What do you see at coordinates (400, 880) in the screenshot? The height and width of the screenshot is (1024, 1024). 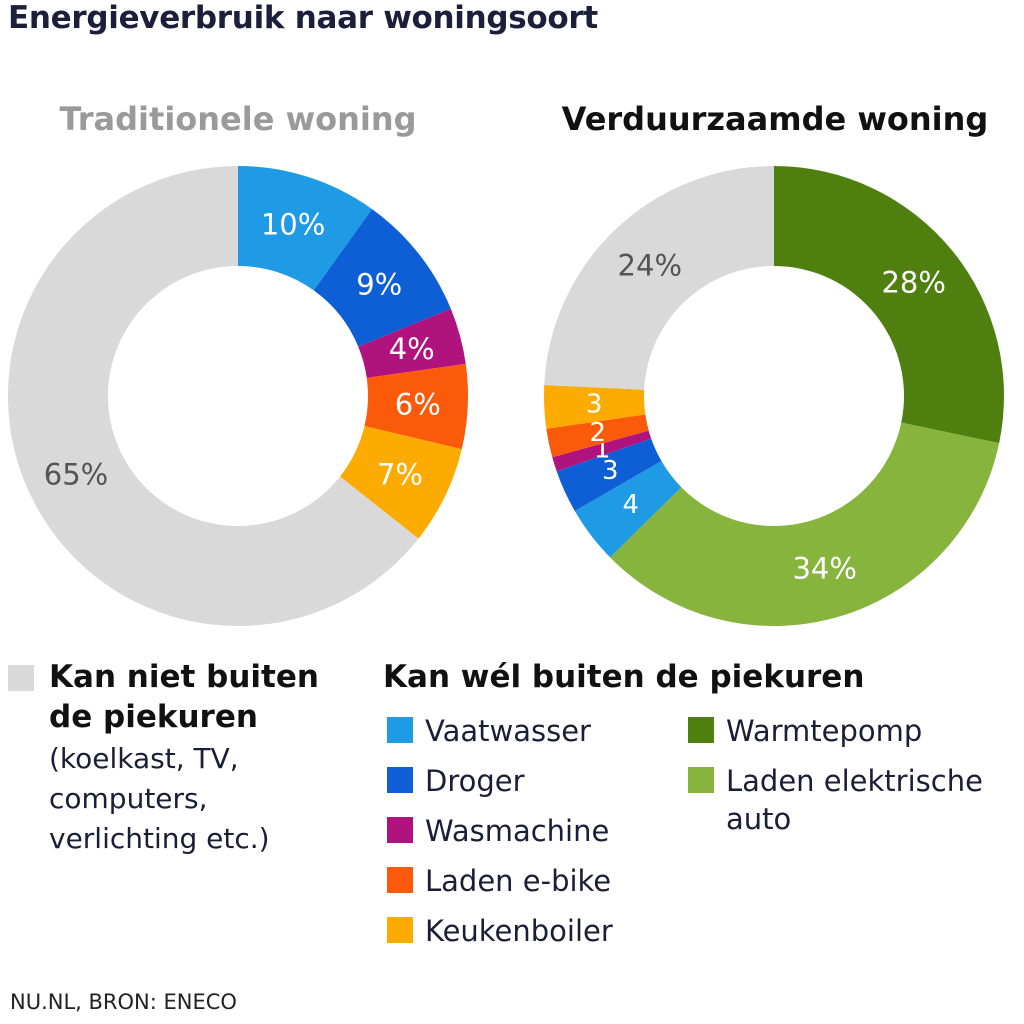 I see `legend-swatch-ebike` at bounding box center [400, 880].